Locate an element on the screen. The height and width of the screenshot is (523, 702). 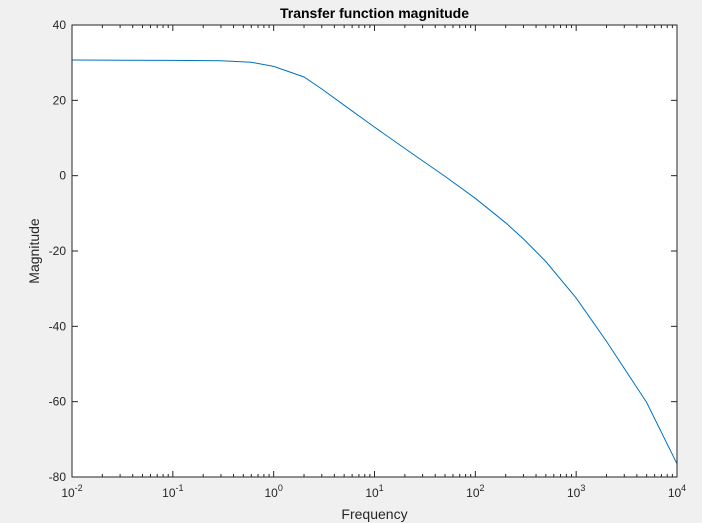
x-tick-label: 10⁰ is located at coordinates (273, 491).